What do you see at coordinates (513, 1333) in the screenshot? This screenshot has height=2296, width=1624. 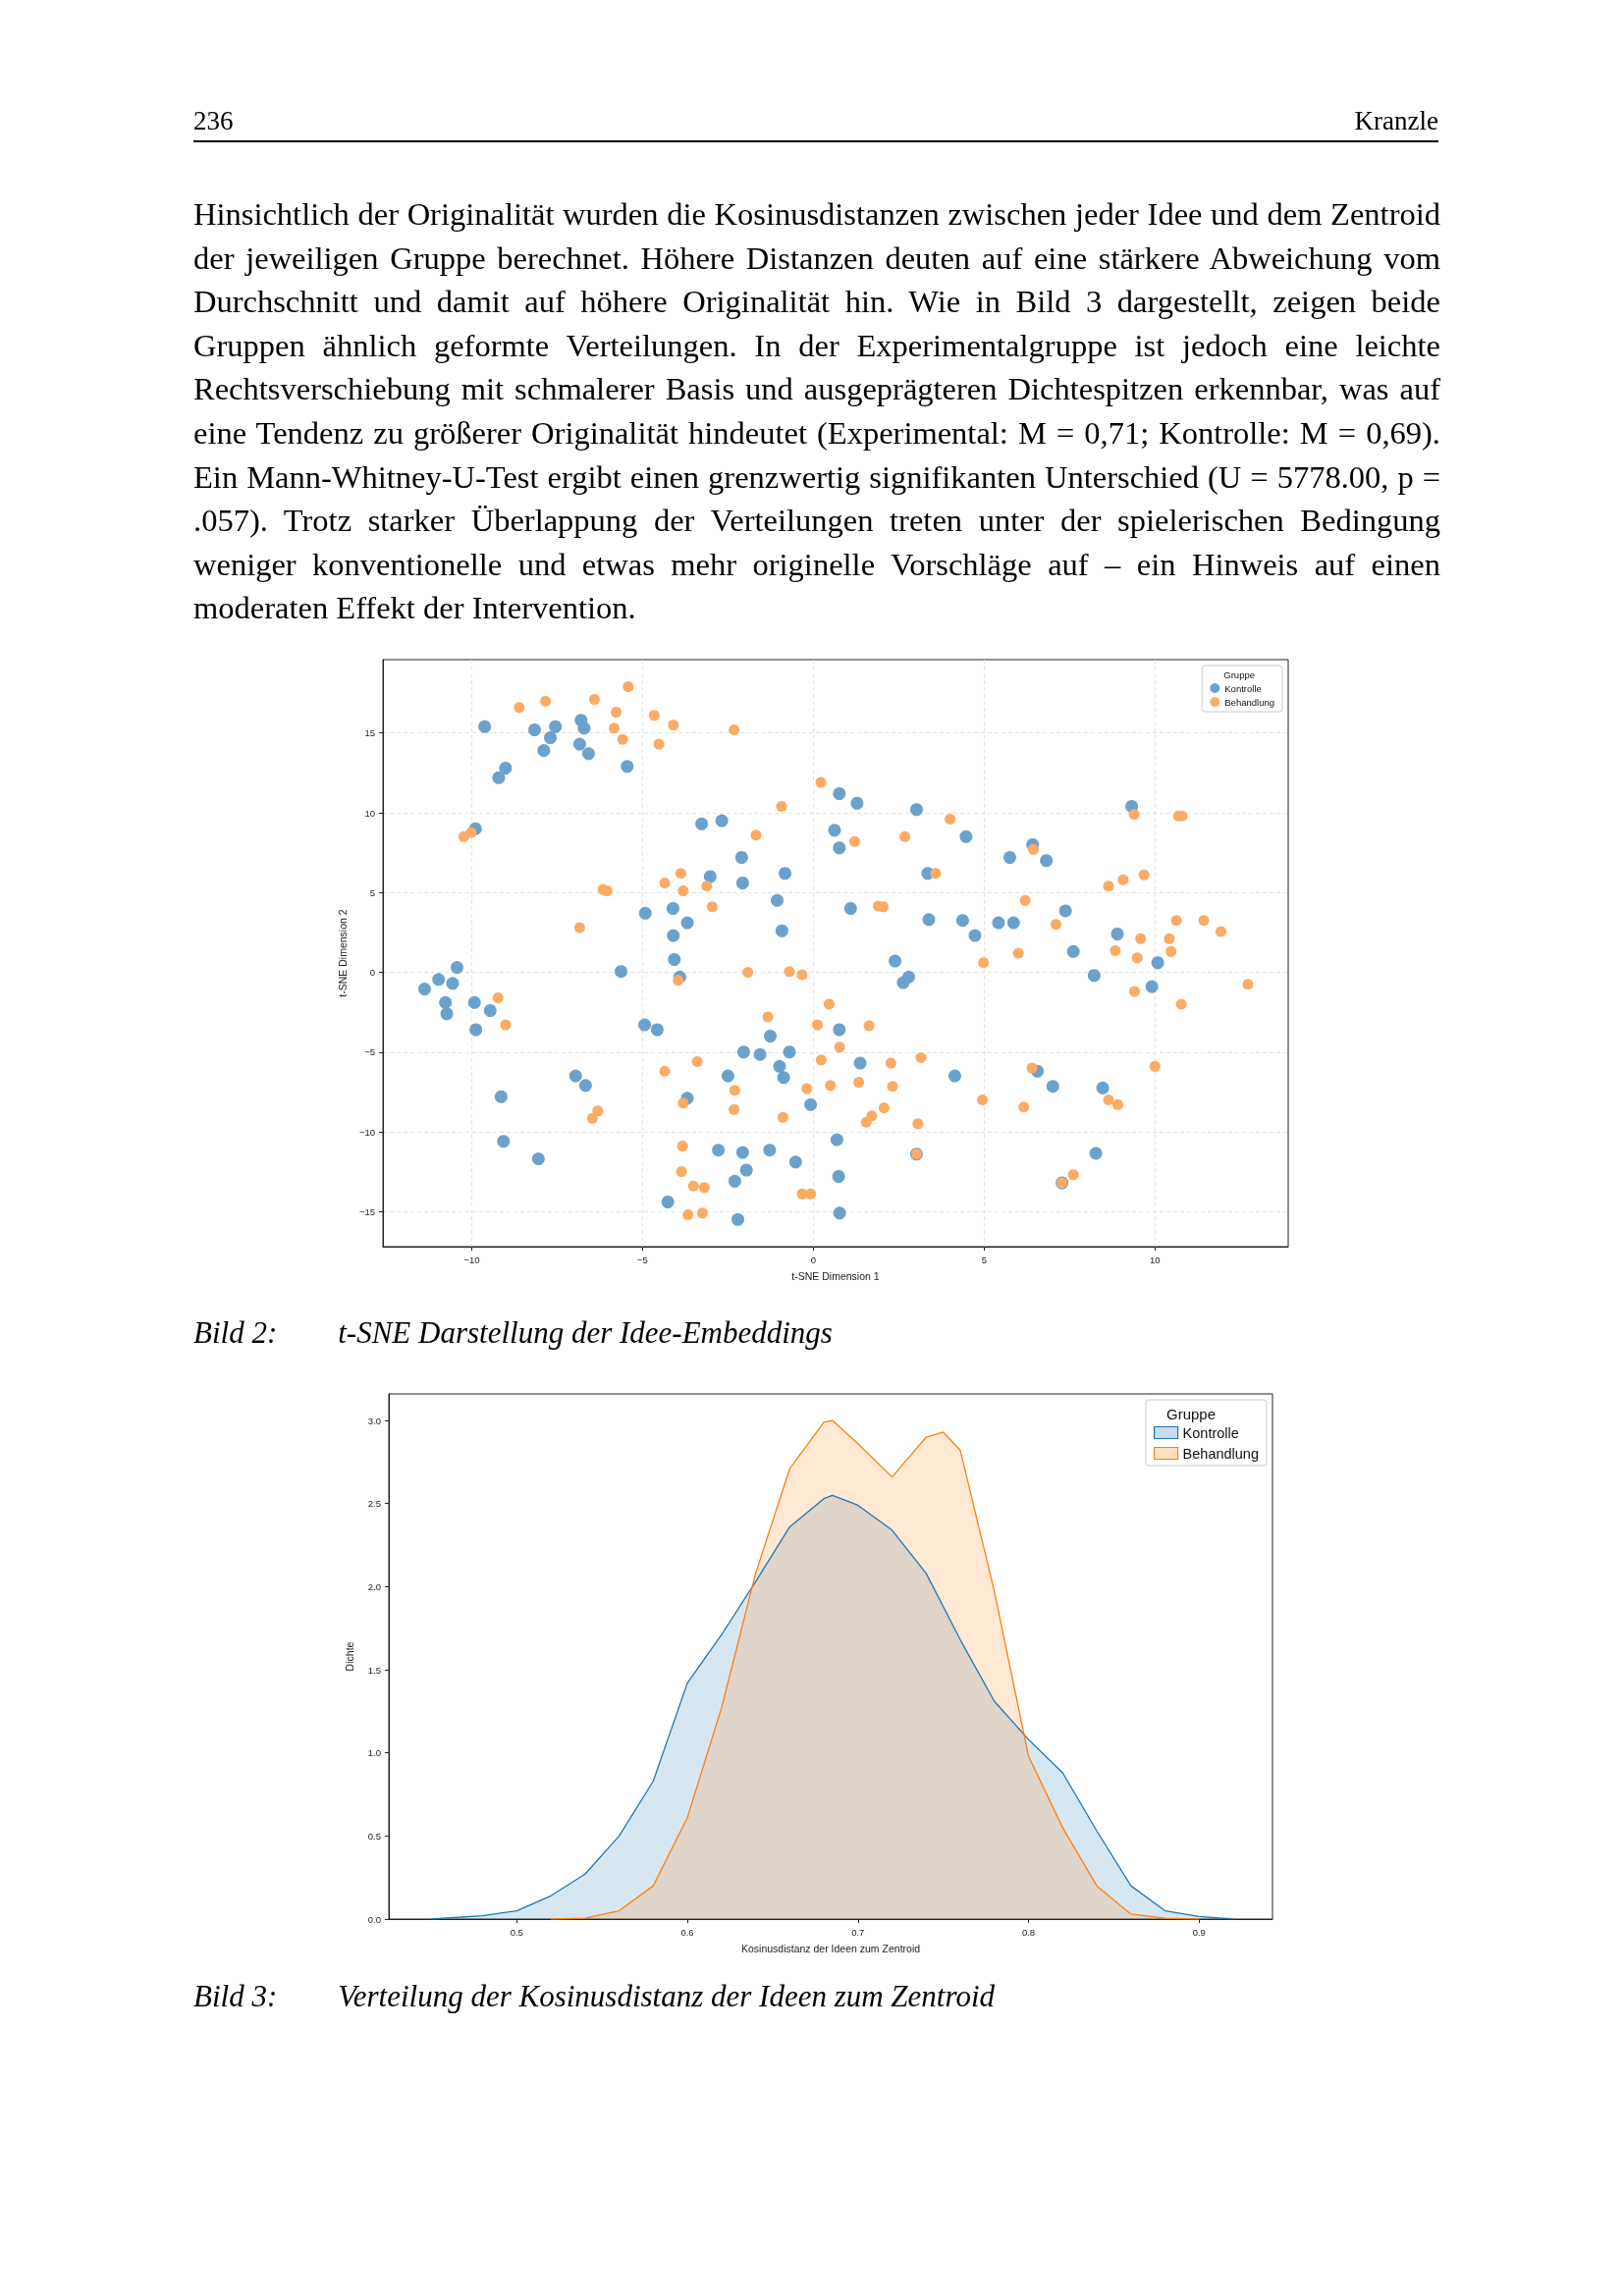 I see `text: Bild 2: t-SNE Darstellung der Idee-Embeddings` at bounding box center [513, 1333].